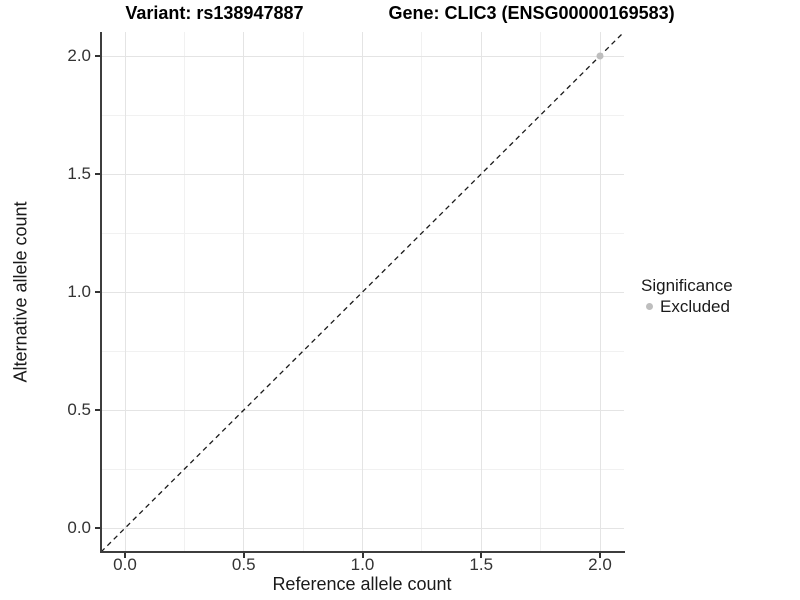 The image size is (800, 600). I want to click on y-tick-label: 0.5, so click(79, 409).